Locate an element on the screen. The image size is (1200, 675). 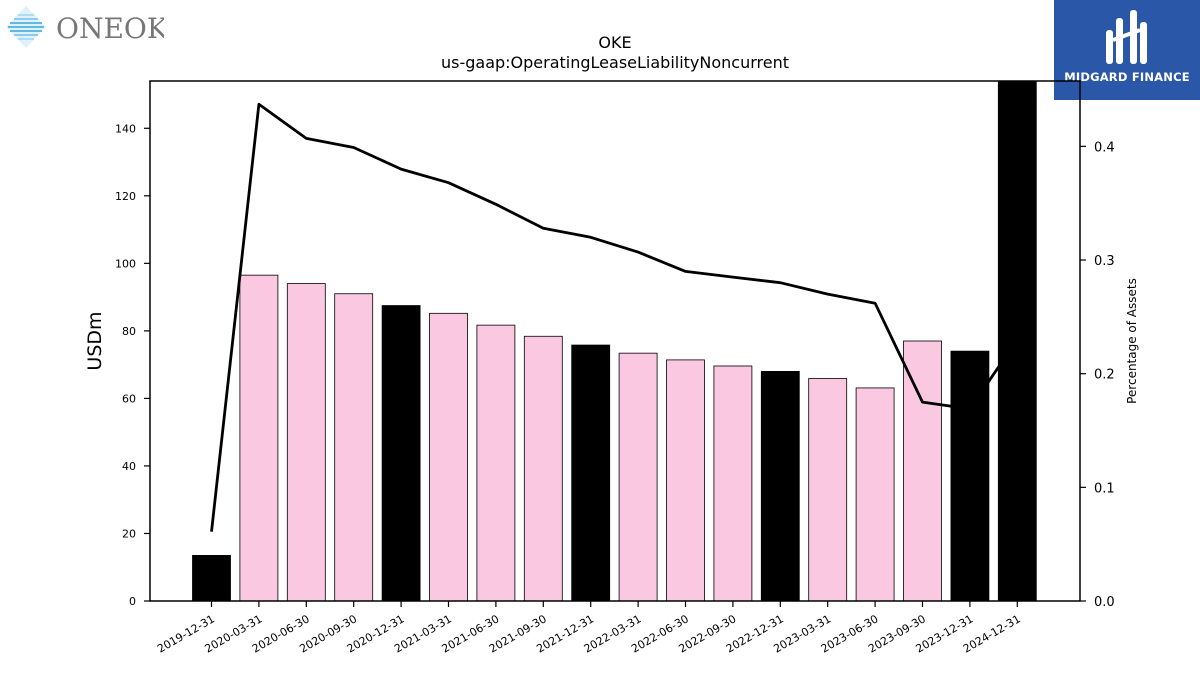
midgard-finance-logo: MIDGARD FINANCE is located at coordinates (1127, 50).